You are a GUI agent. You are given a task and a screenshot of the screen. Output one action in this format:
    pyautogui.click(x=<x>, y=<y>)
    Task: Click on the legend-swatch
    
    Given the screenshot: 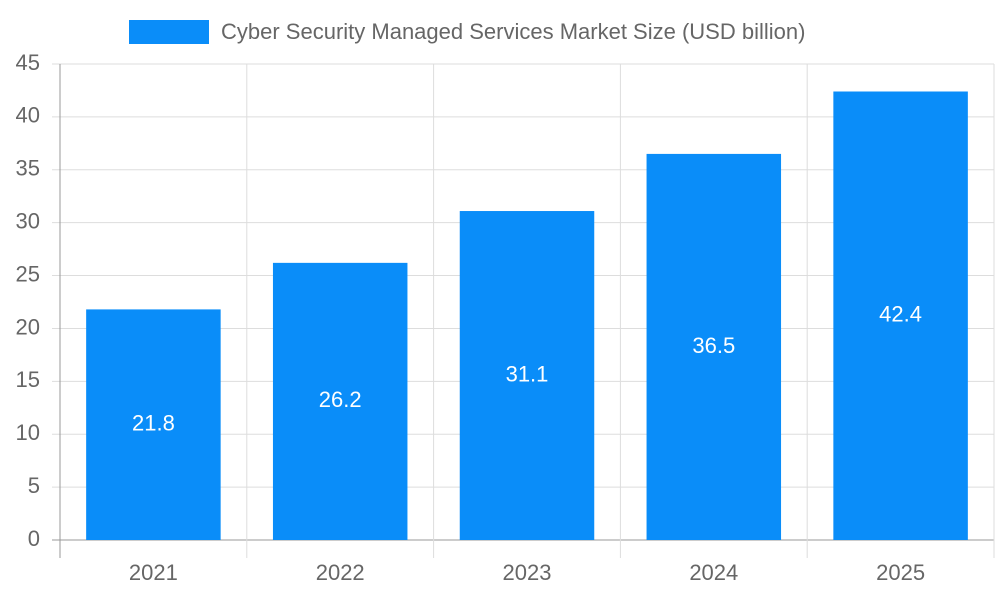 What is the action you would take?
    pyautogui.click(x=169, y=32)
    